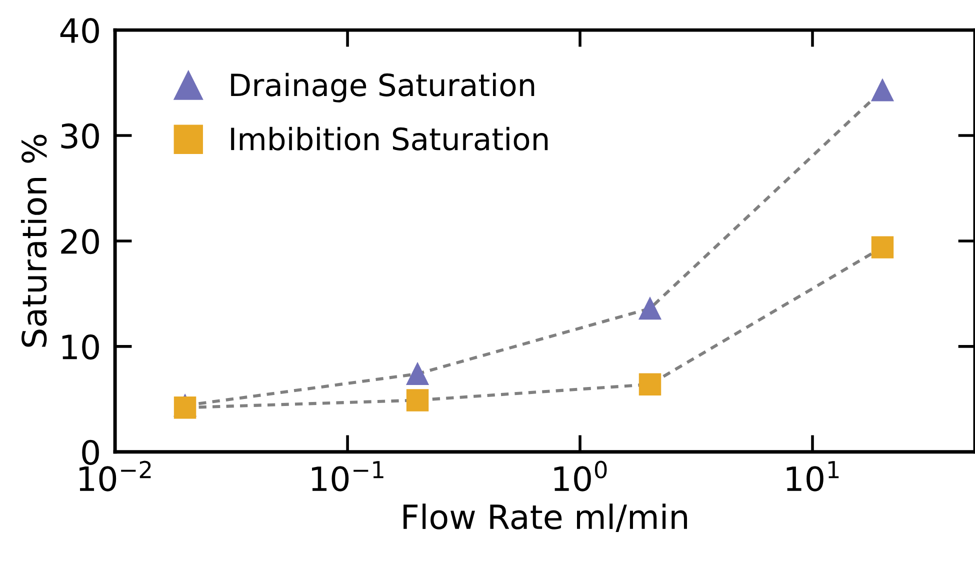  What do you see at coordinates (389, 138) in the screenshot?
I see `legend-label: Imbibition Saturation` at bounding box center [389, 138].